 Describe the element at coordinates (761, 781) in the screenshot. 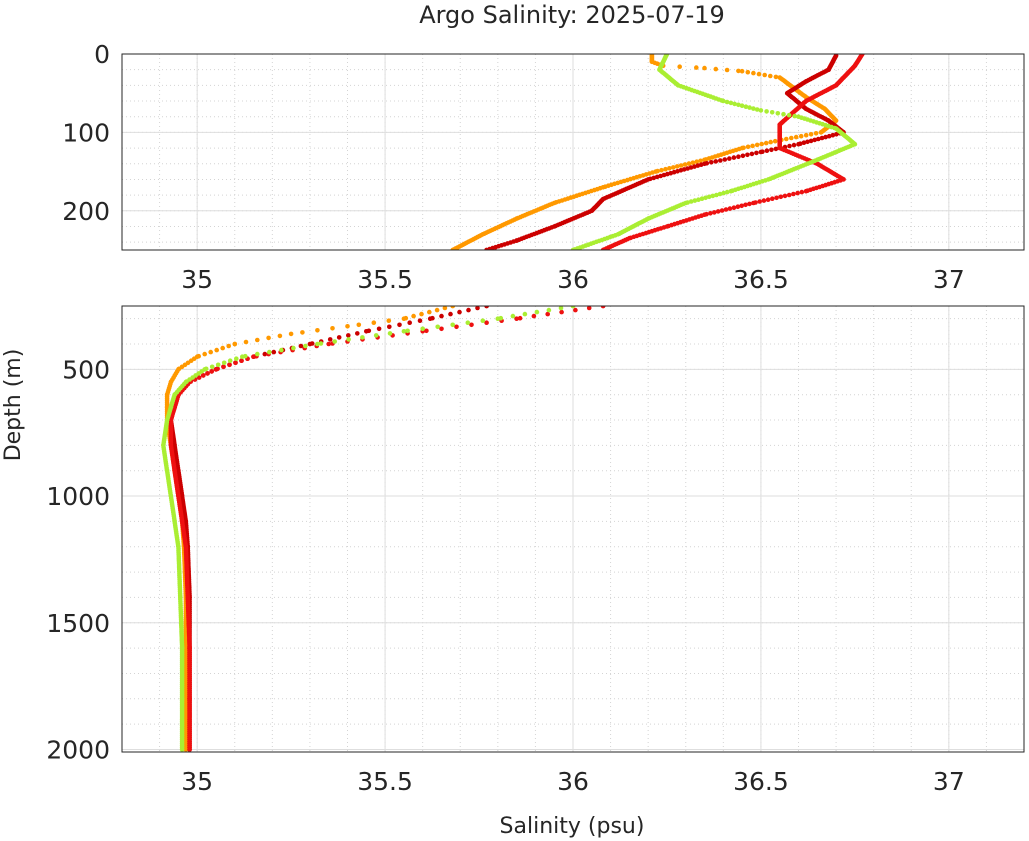

I see `x-tick-label: 36.5` at that location.